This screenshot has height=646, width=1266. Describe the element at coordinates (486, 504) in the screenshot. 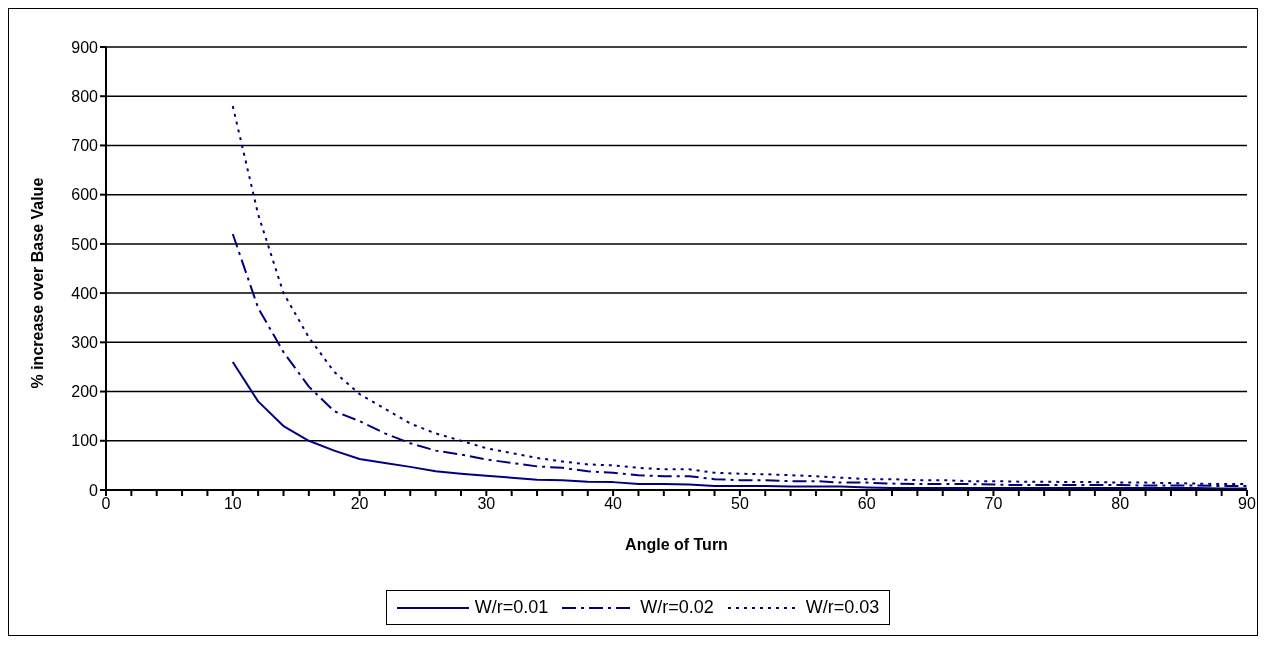

I see `x-tick-label: 30` at that location.